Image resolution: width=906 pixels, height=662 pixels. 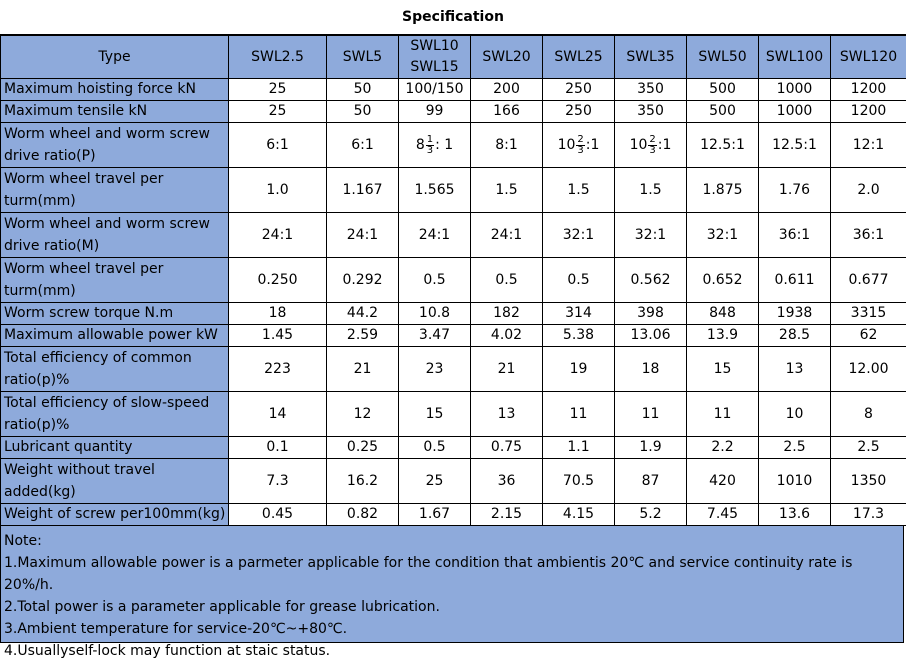 I want to click on table-cell: 62, so click(x=868, y=336).